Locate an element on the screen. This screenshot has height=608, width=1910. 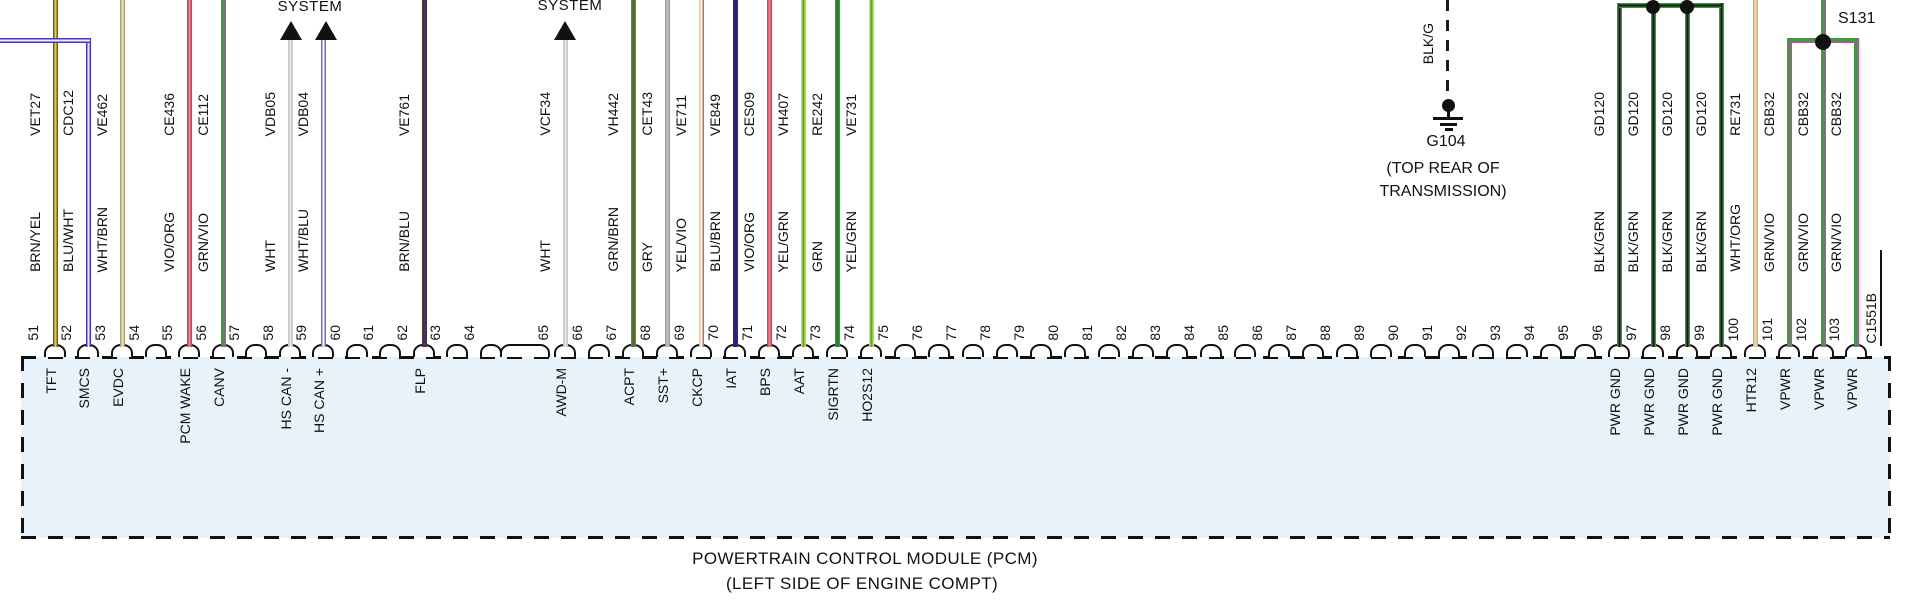
pin-number-78: 78 is located at coordinates (985, 333).